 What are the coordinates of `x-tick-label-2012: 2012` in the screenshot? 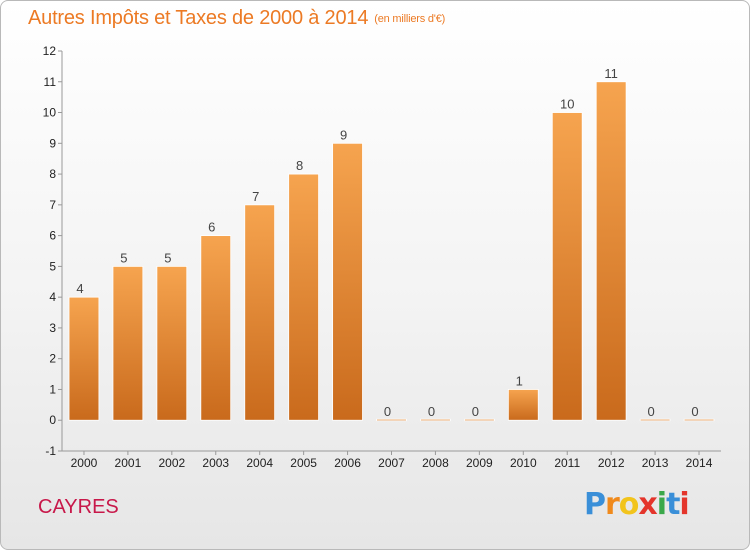 It's located at (611, 463).